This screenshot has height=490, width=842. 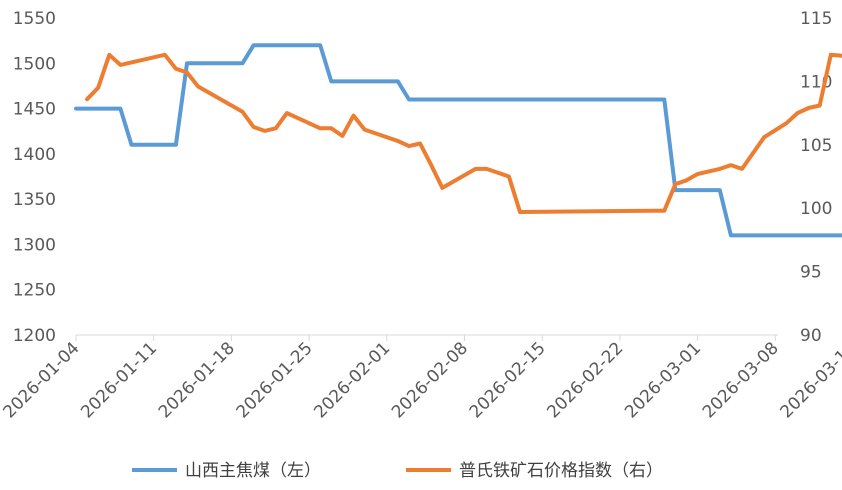 What do you see at coordinates (34, 177) in the screenshot?
I see `left-axis: 1200 1250 1300 1350 1400 1450 1500 1550` at bounding box center [34, 177].